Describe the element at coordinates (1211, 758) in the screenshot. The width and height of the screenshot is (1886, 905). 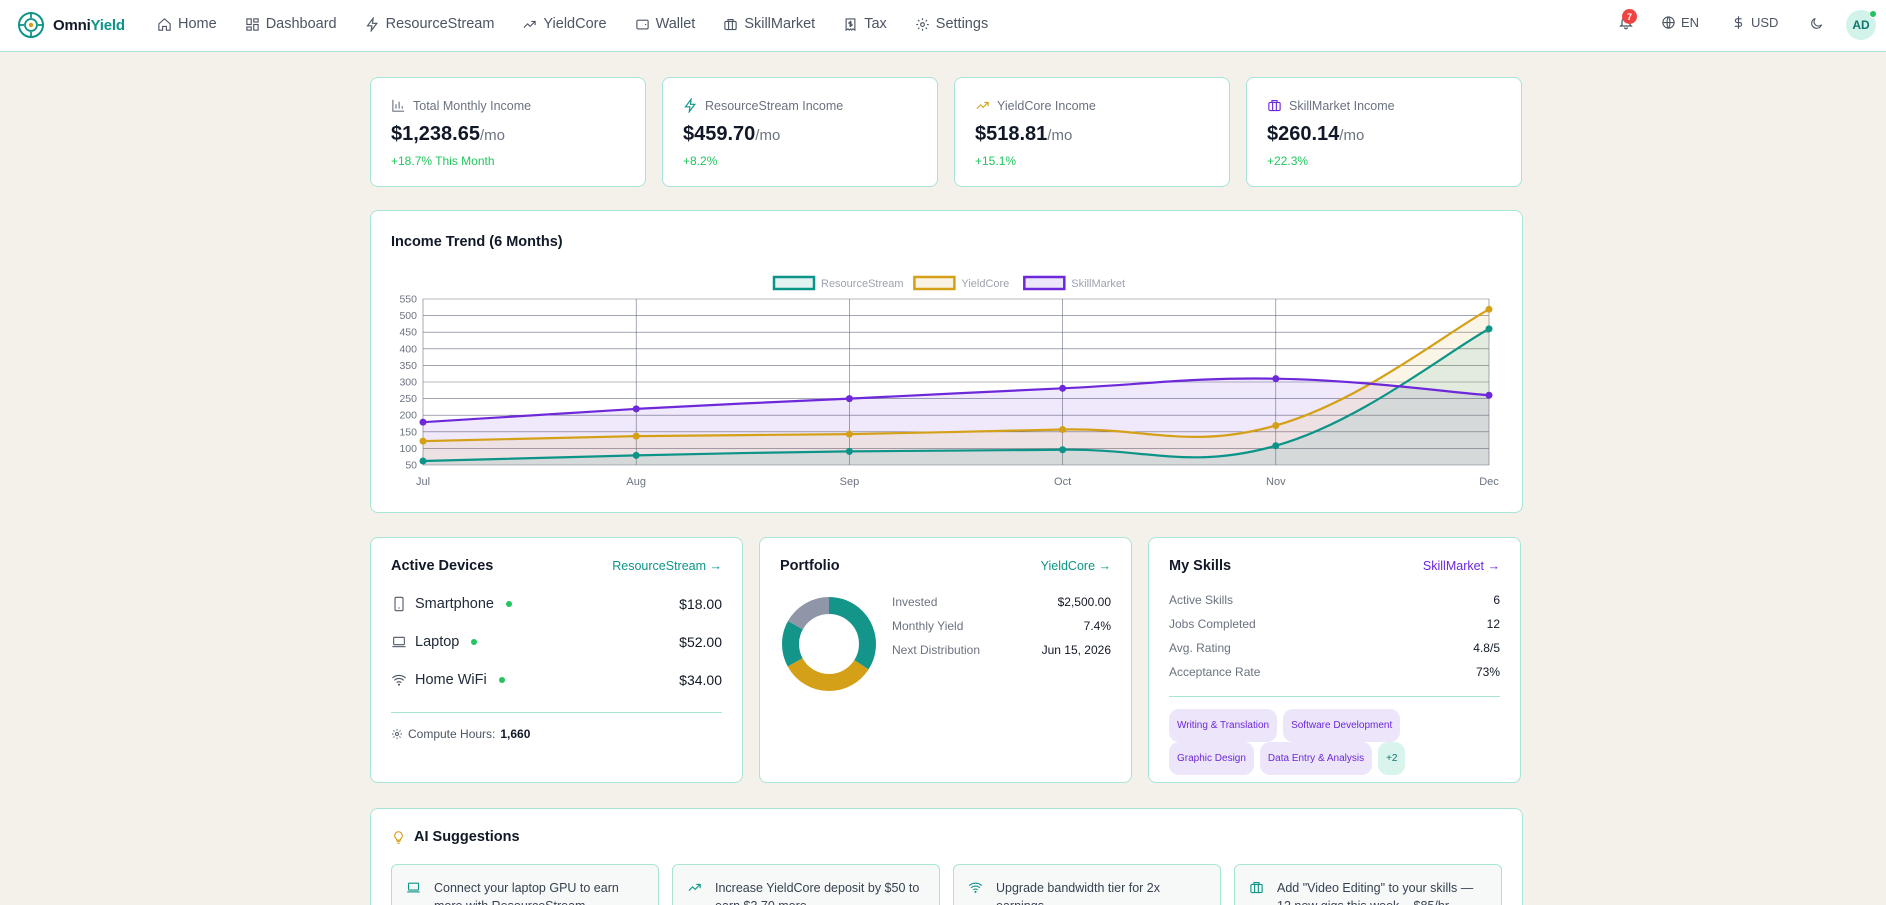
I see `skill-tag: Graphic Design` at that location.